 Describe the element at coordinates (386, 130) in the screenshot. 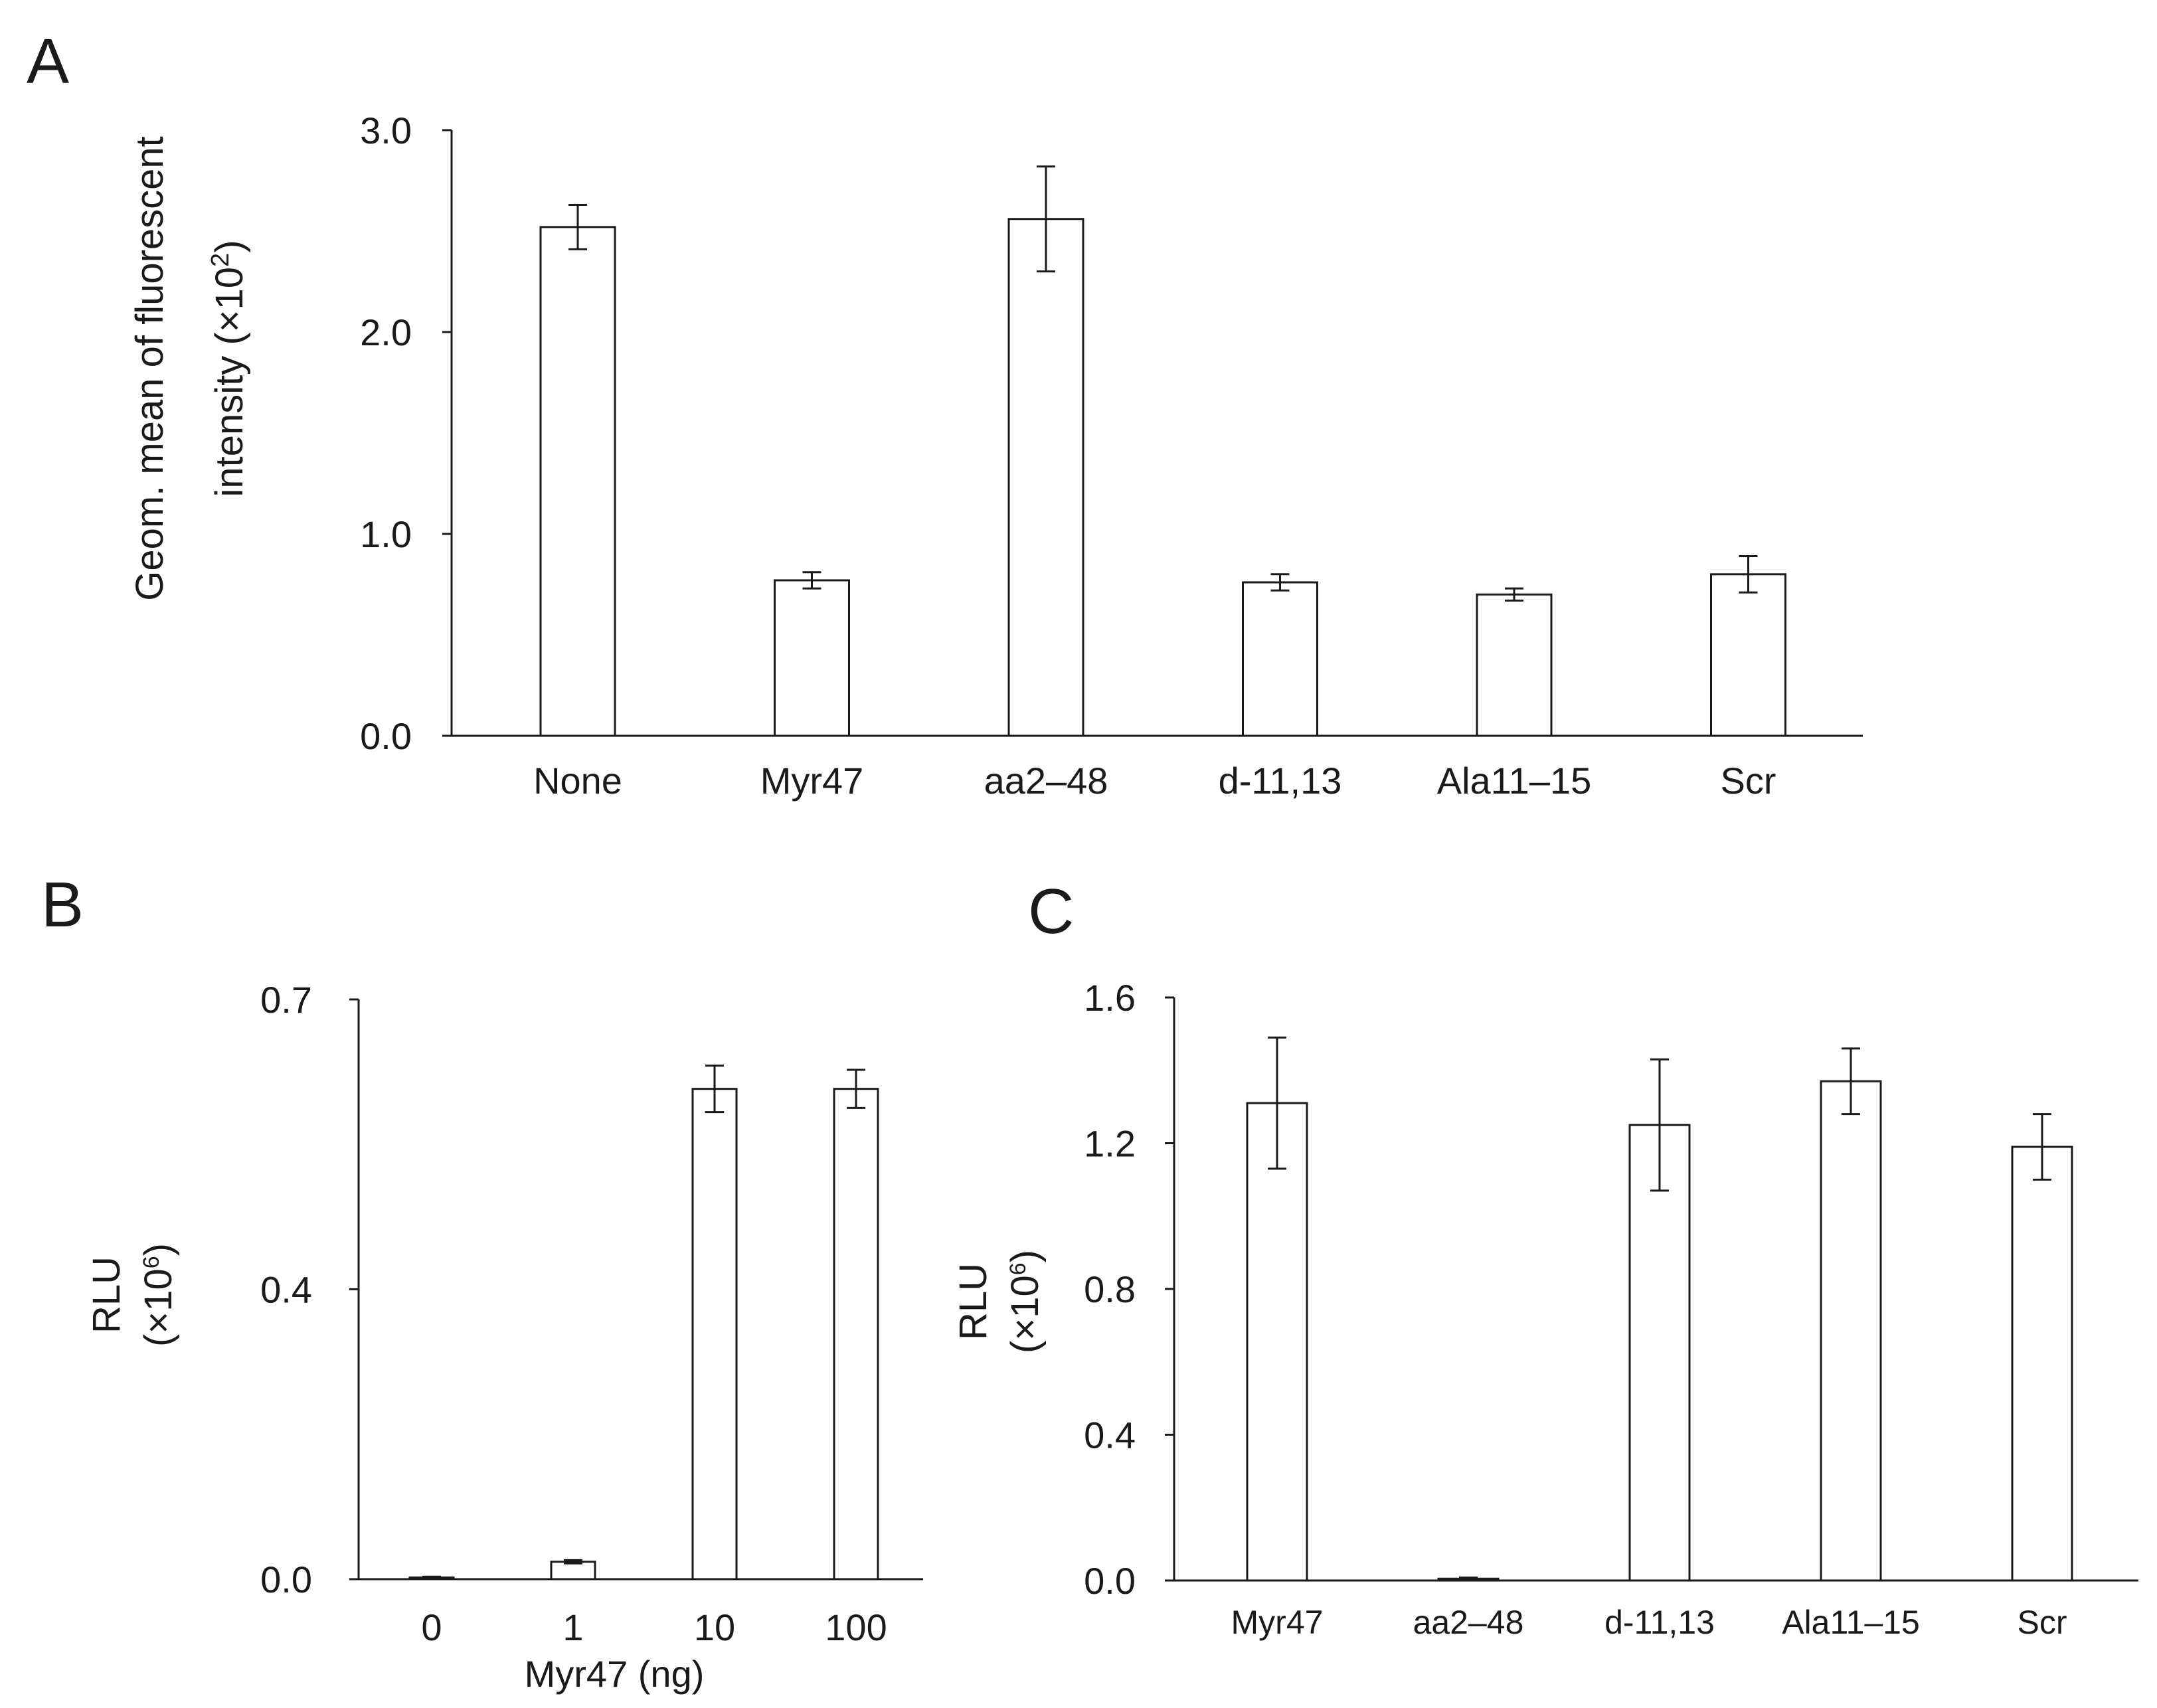

I see `panel-a-y-tick-label: 3.0` at that location.